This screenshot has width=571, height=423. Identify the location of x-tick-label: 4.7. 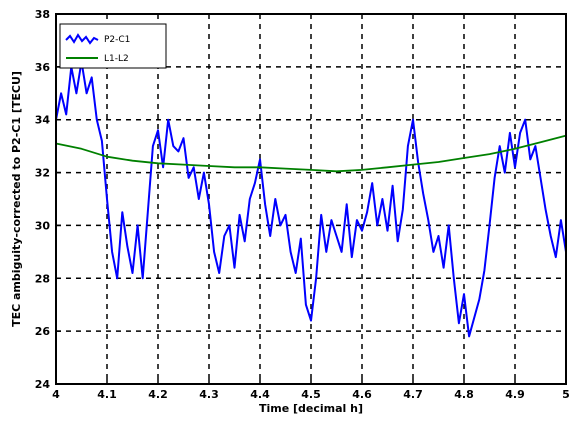
(413, 394).